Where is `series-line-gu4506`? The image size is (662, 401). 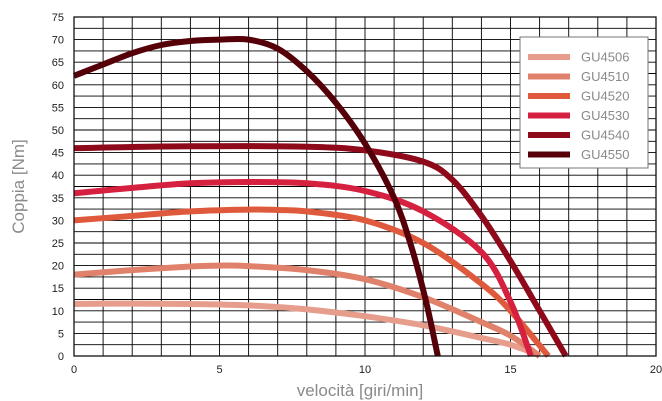 series-line-gu4506 is located at coordinates (307, 329).